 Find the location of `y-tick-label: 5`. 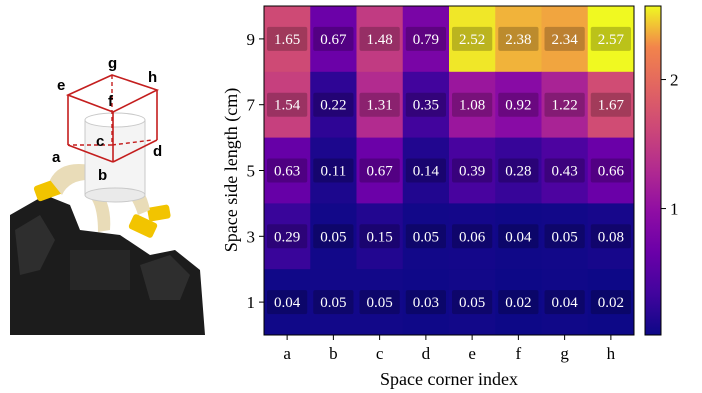

y-tick-label: 5 is located at coordinates (251, 171).